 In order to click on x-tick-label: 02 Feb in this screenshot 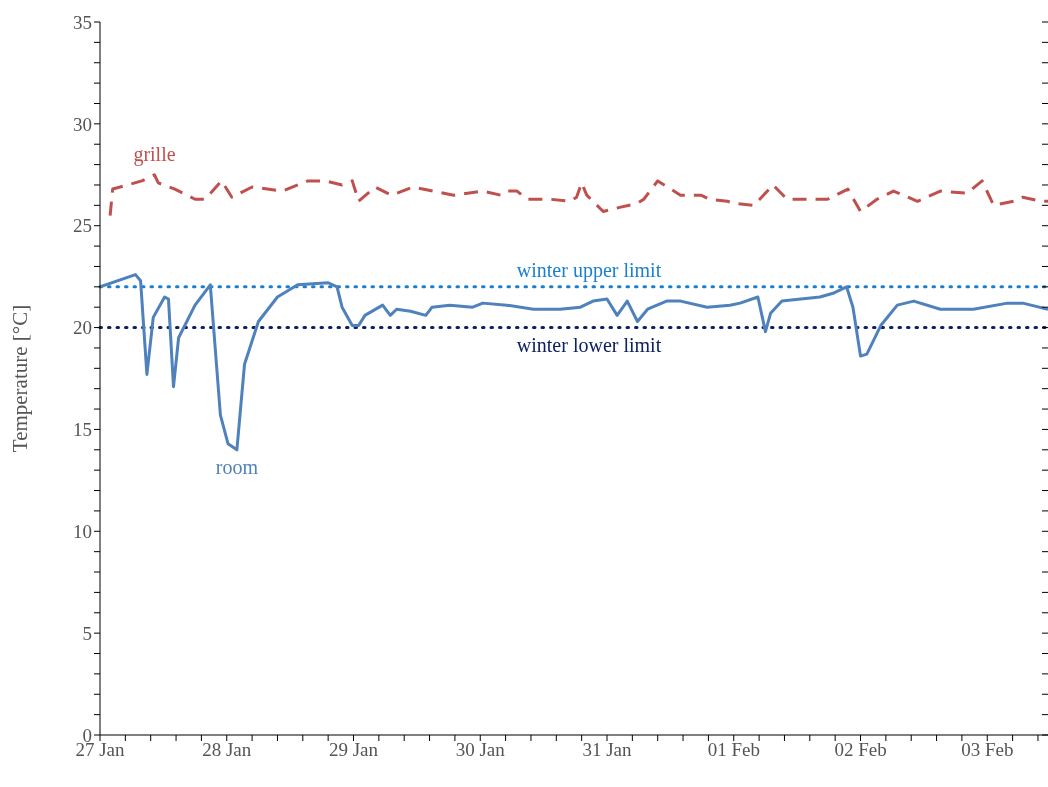, I will do `click(860, 750)`.